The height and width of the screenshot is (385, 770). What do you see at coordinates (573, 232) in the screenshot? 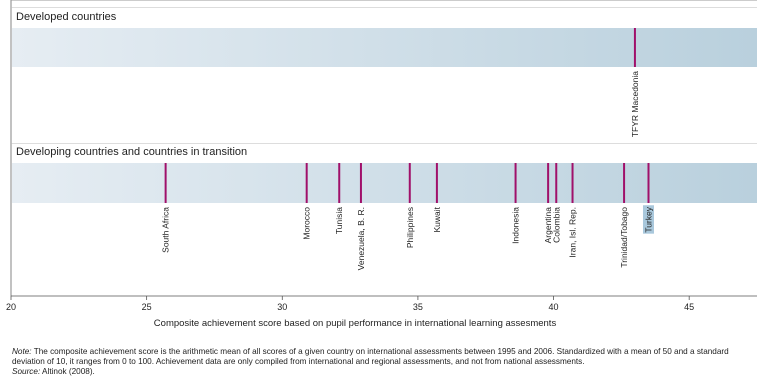
I see `country-label: Iran, Isl. Rep.` at bounding box center [573, 232].